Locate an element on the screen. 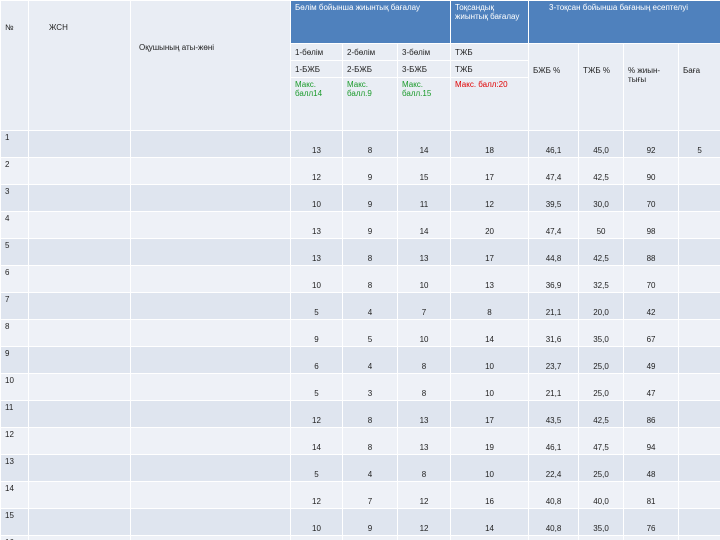  table-row: 13 5 4 8 10 22,4 25,0 48 is located at coordinates (360, 468).